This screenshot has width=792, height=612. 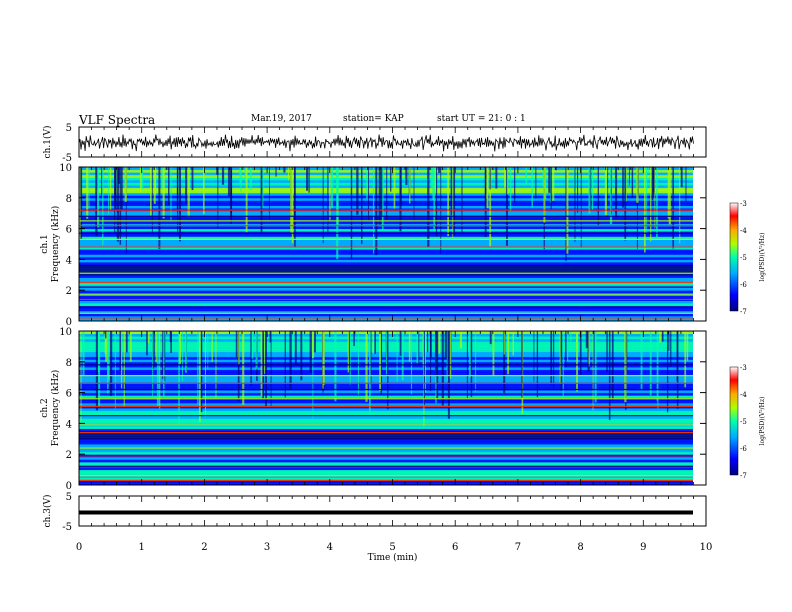 I want to click on xtick-label: 5, so click(x=392, y=547).